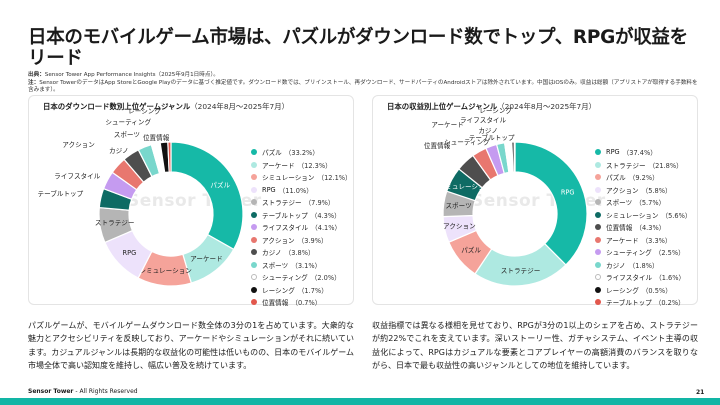  What do you see at coordinates (483, 120) in the screenshot?
I see `slice-label-11: ライフスタイル` at bounding box center [483, 120].